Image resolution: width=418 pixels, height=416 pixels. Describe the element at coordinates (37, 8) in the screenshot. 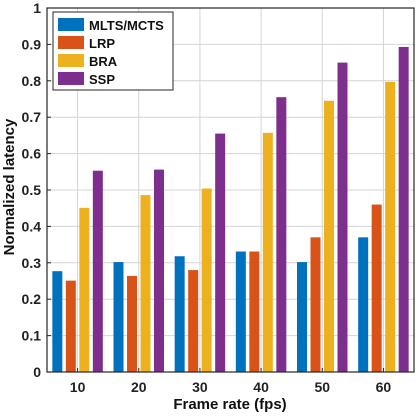

I see `y-tick-label: 1` at that location.